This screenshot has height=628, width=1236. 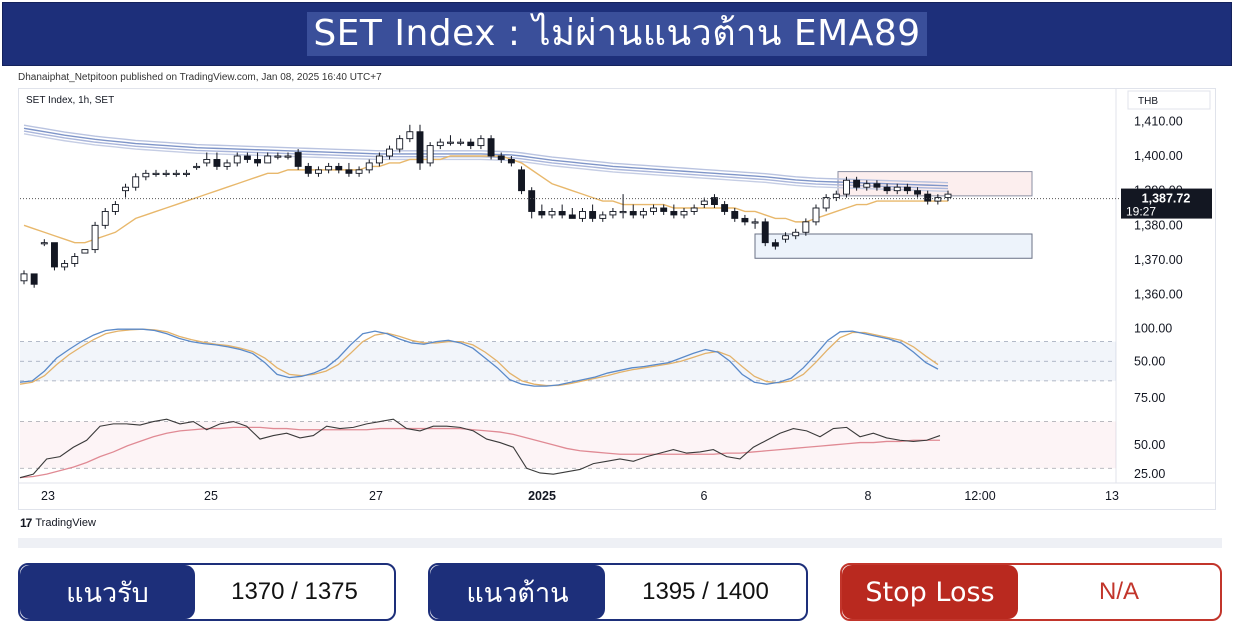 I want to click on price-tick-label: 1,400.00, so click(x=1158, y=156).